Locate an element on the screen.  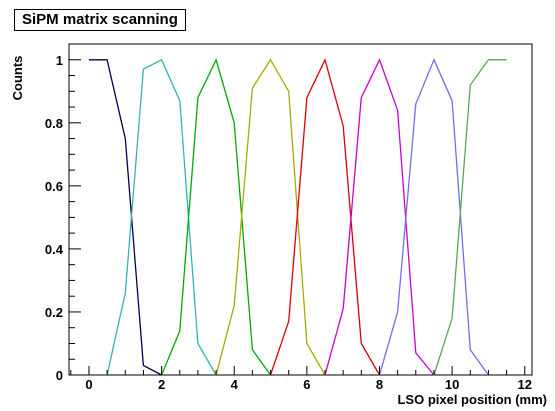
y-tick-label: 0.6 is located at coordinates (54, 186).